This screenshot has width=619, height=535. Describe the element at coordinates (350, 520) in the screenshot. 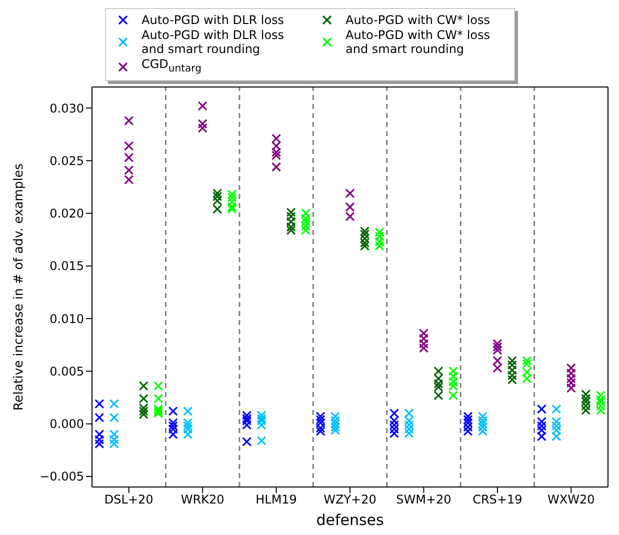

I see `x-axis-title: defenses` at that location.